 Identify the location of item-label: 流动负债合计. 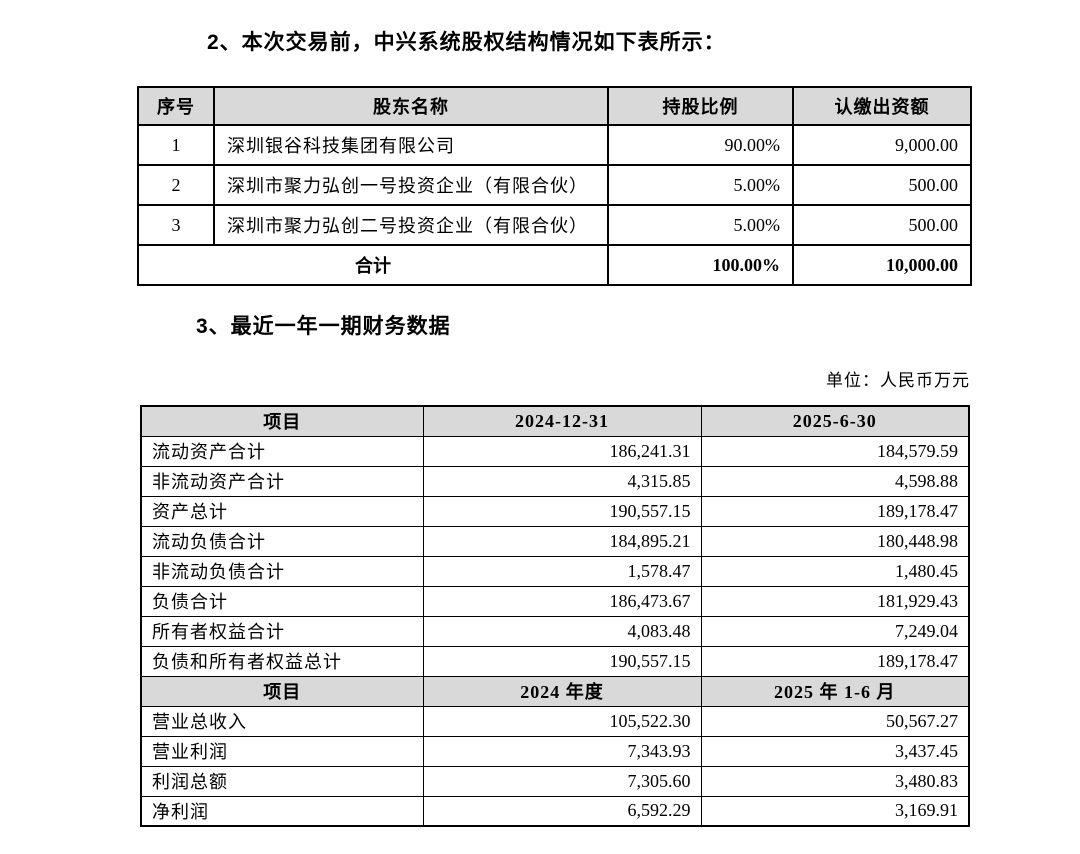
(282, 541).